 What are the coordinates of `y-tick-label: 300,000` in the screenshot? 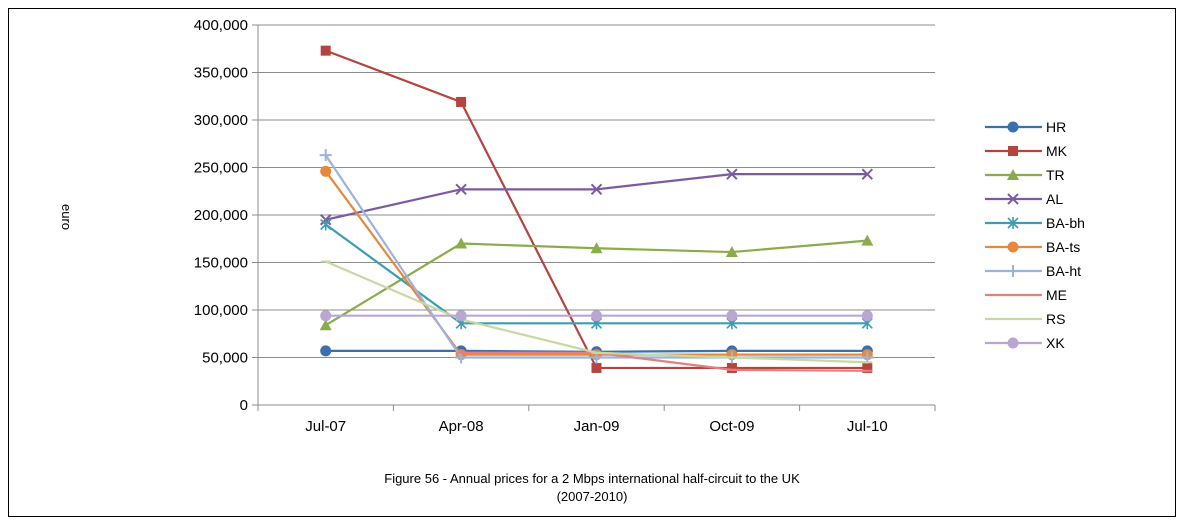 It's located at (221, 120).